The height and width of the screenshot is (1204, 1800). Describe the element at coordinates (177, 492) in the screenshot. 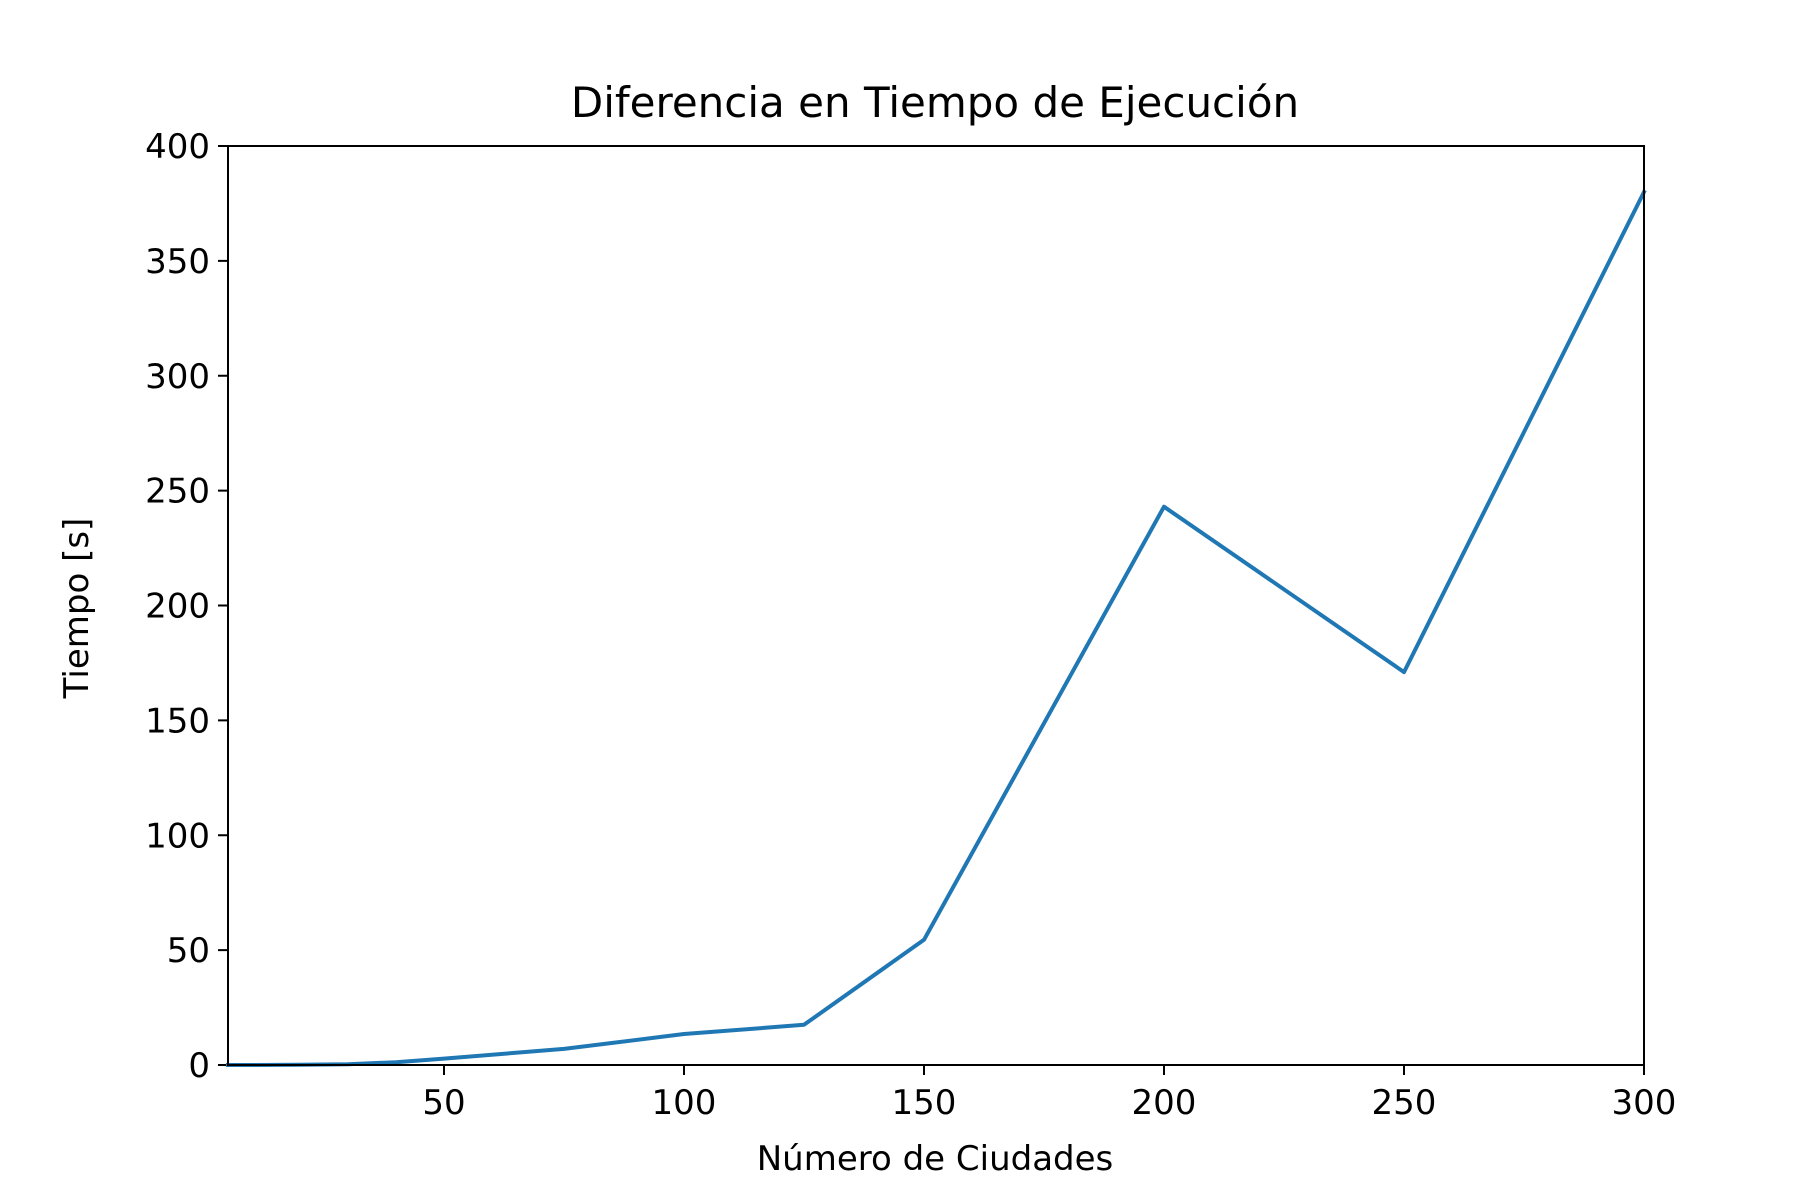

I see `y-tick-label: 250` at that location.